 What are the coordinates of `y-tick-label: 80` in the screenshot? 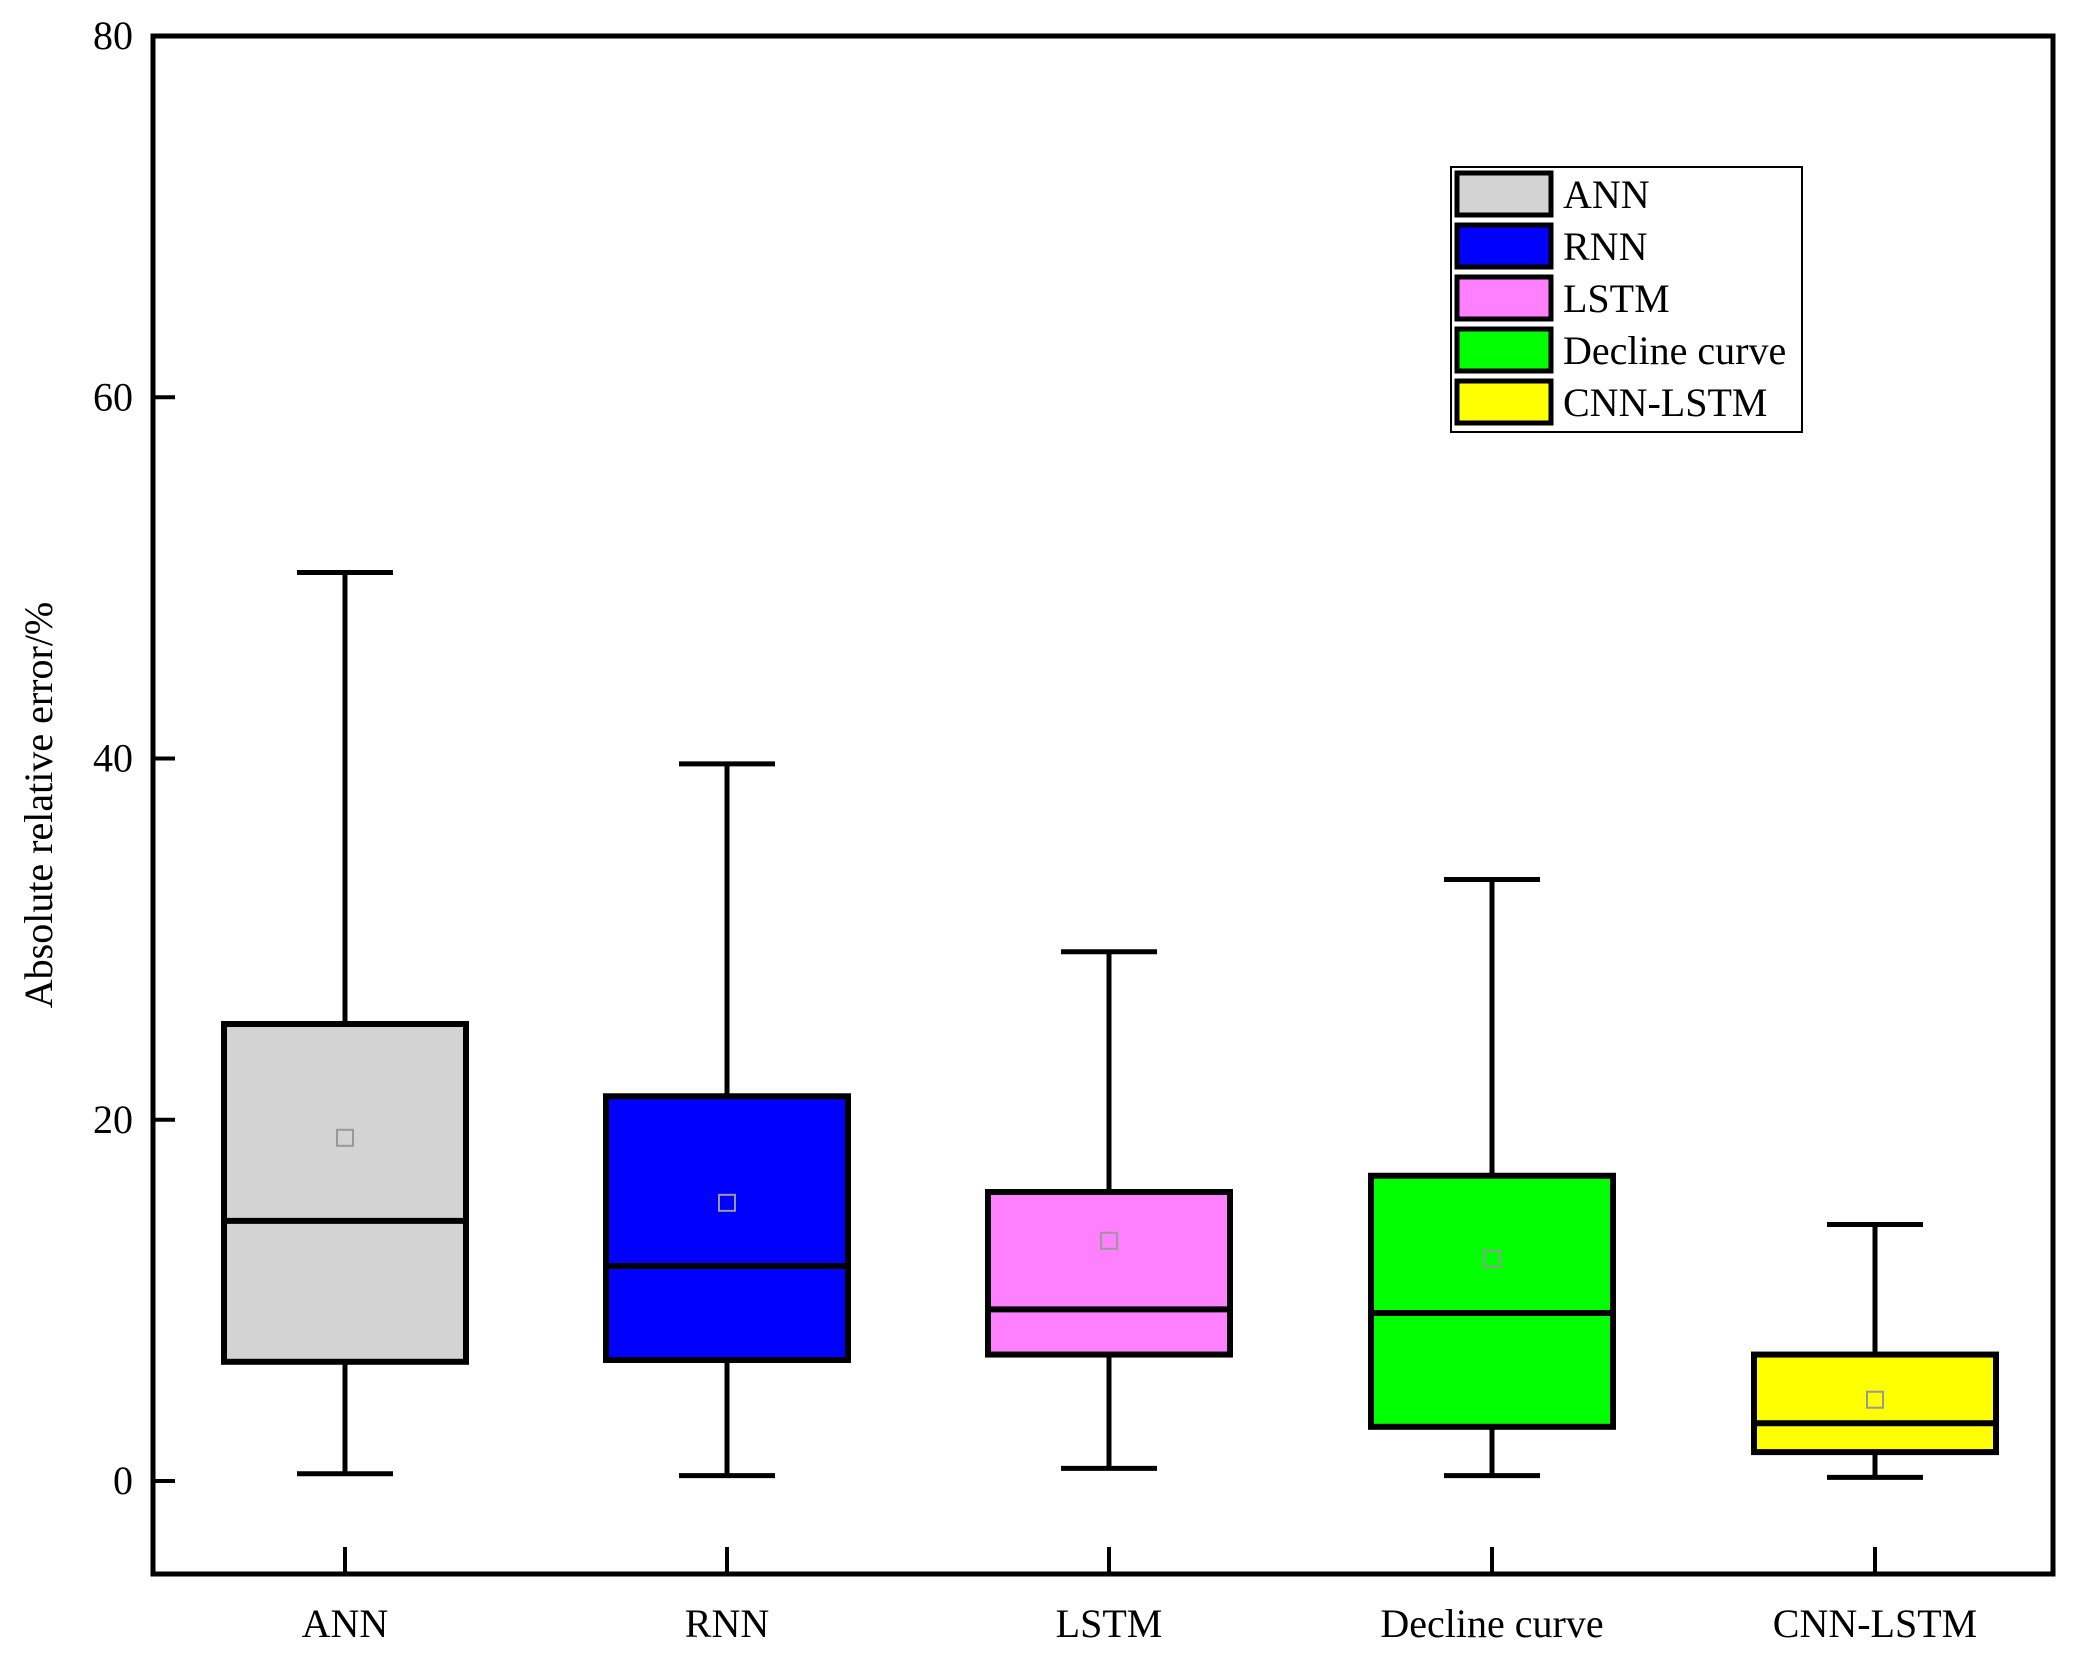 It's located at (113, 35).